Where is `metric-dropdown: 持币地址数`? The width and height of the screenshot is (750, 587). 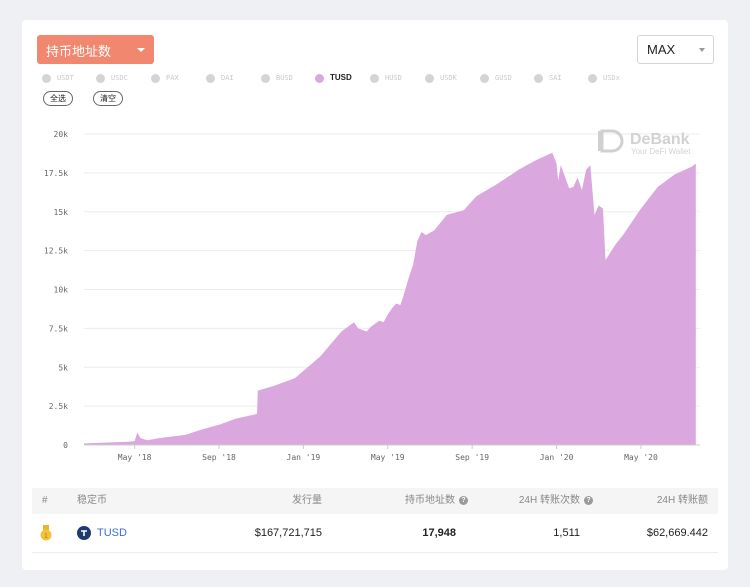
metric-dropdown: 持币地址数 is located at coordinates (95, 49).